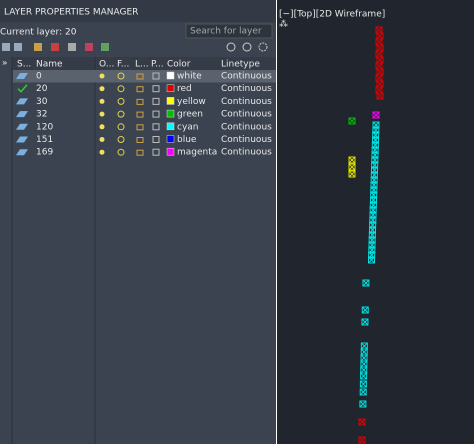 The image size is (474, 448). What do you see at coordinates (332, 15) in the screenshot?
I see `viewport-label: [−][Top][2D Wireframe]` at bounding box center [332, 15].